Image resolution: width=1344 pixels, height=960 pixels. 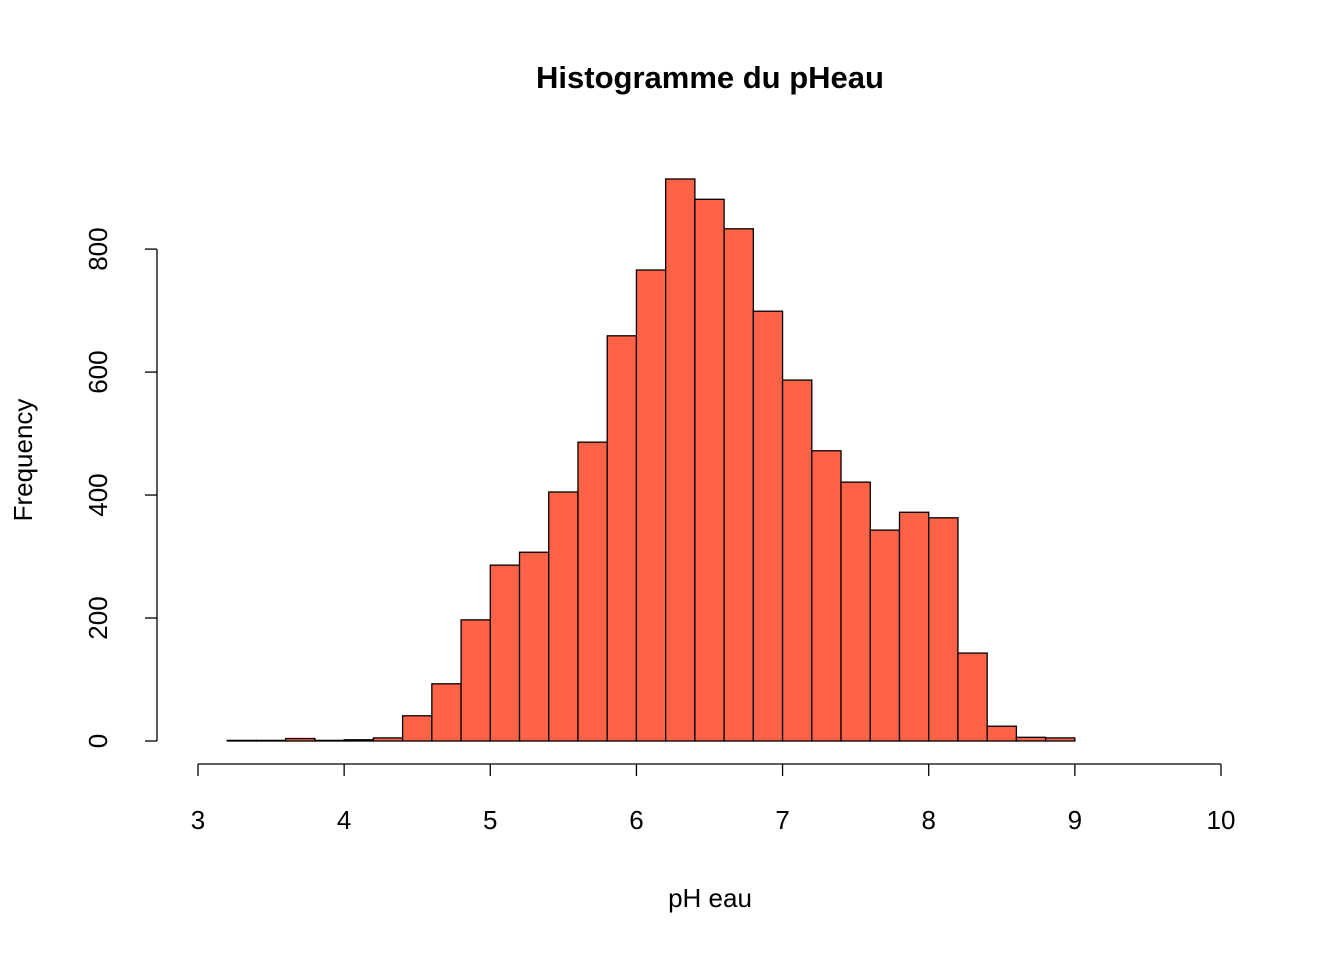 What do you see at coordinates (782, 820) in the screenshot?
I see `x-tick-label: 7` at bounding box center [782, 820].